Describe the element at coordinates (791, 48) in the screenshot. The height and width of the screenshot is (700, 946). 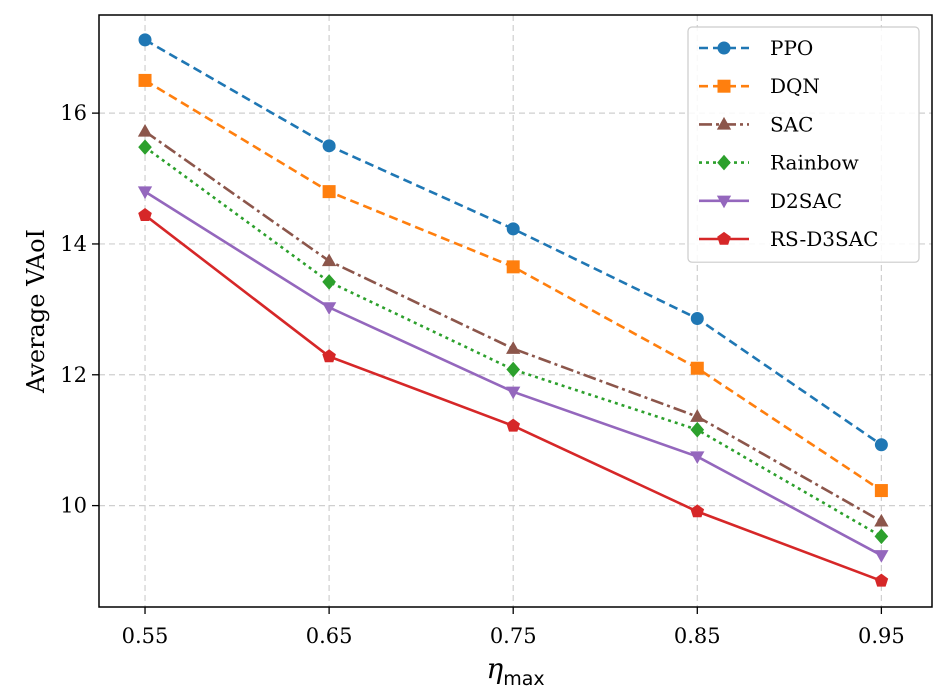
I see `legend-label: PPO` at that location.